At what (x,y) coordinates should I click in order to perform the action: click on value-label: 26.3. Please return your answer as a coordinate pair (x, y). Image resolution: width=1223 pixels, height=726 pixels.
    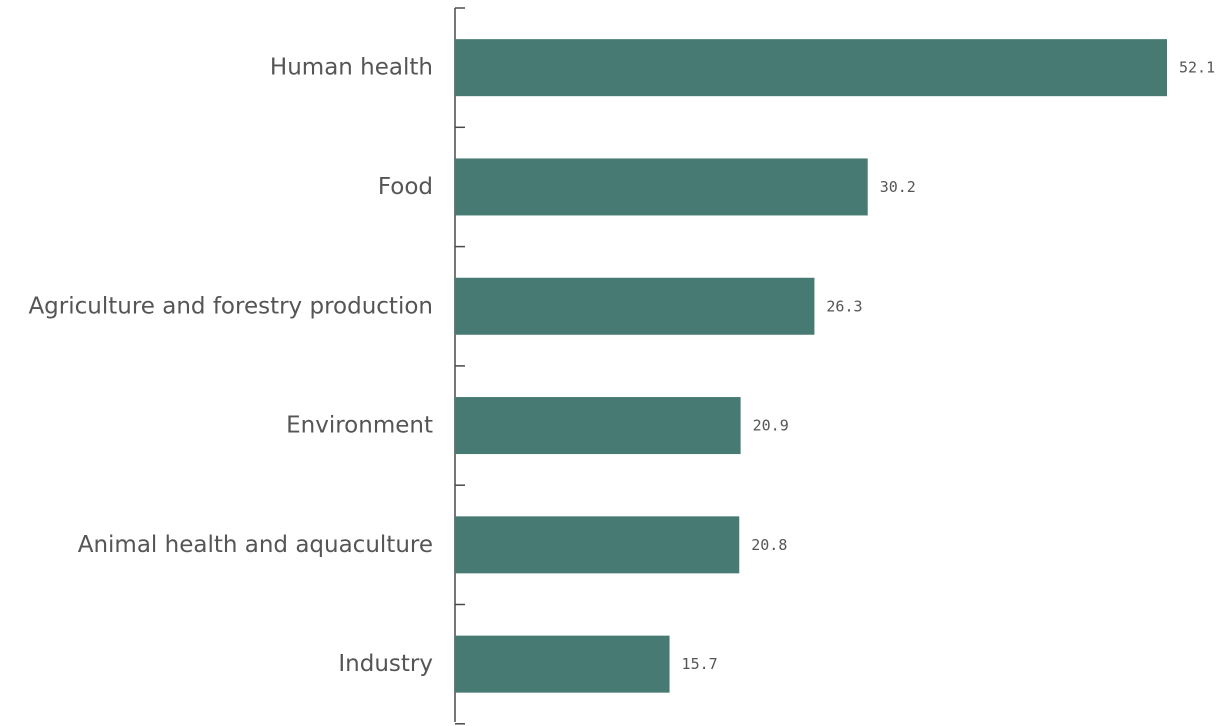
    Looking at the image, I should click on (844, 306).